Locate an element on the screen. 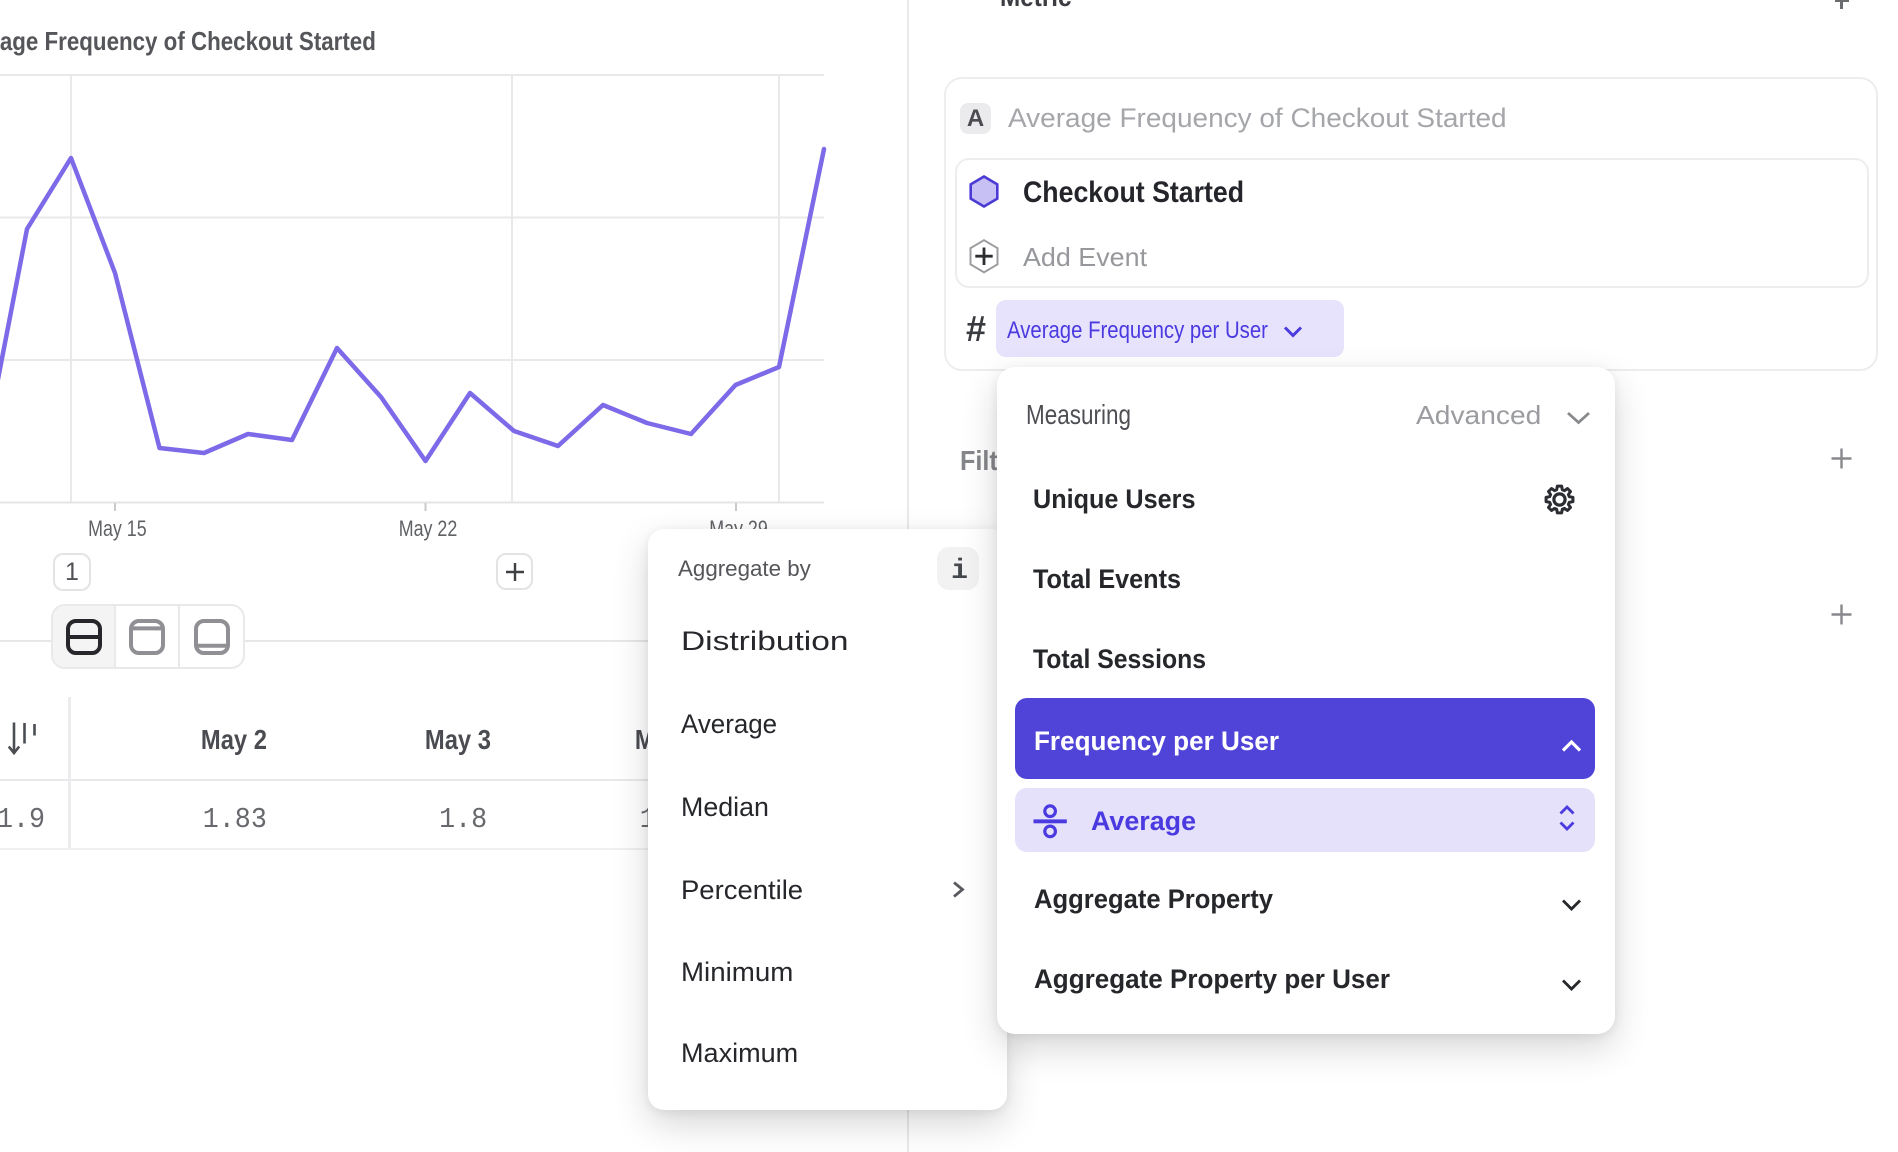 The height and width of the screenshot is (1152, 1898). svg-text: May 15 is located at coordinates (117, 528).